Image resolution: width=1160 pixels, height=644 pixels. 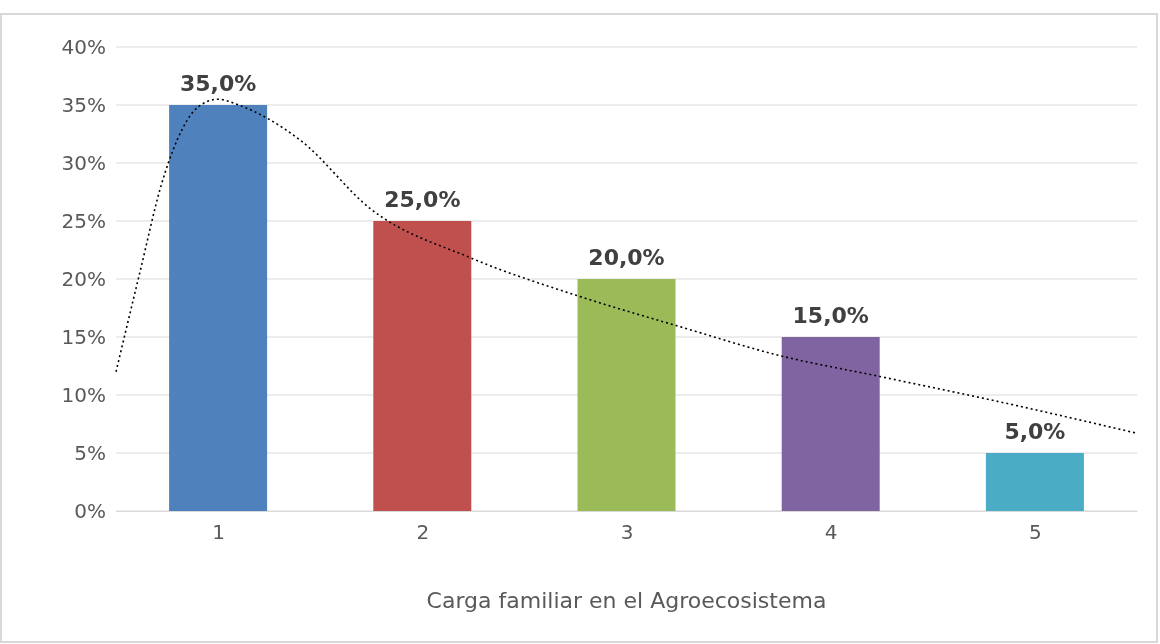 I want to click on data-label: 20,0%, so click(x=626, y=257).